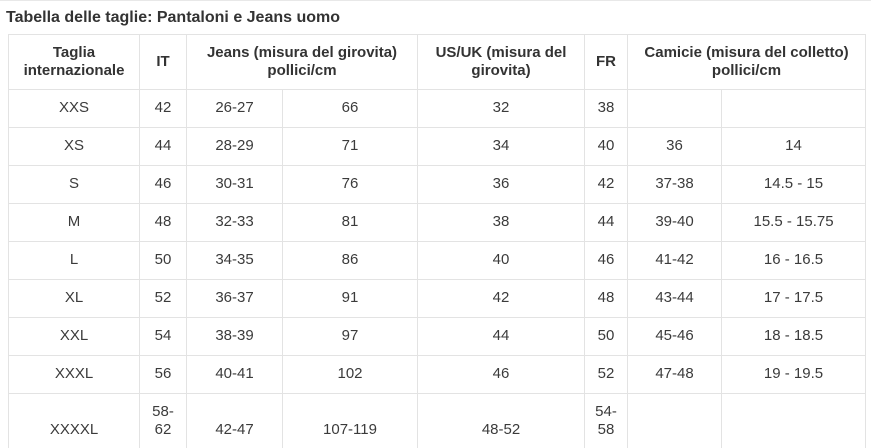  What do you see at coordinates (675, 336) in the screenshot?
I see `table-cell: 45-46` at bounding box center [675, 336].